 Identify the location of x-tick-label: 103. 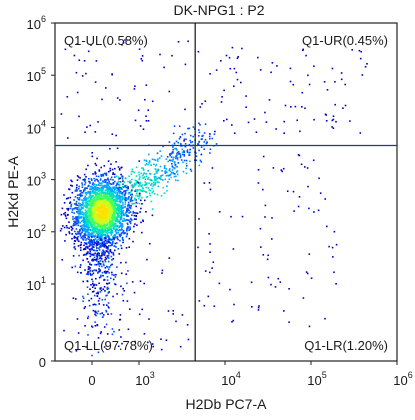
(144, 379).